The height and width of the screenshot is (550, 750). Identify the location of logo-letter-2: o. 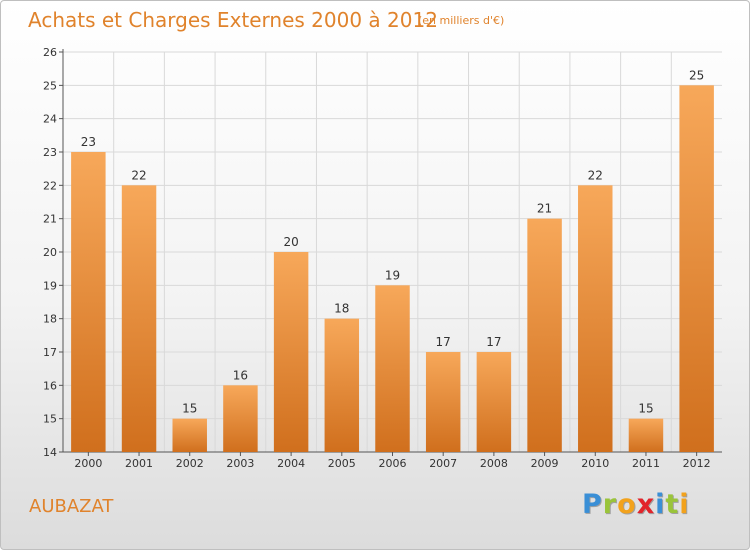
(627, 504).